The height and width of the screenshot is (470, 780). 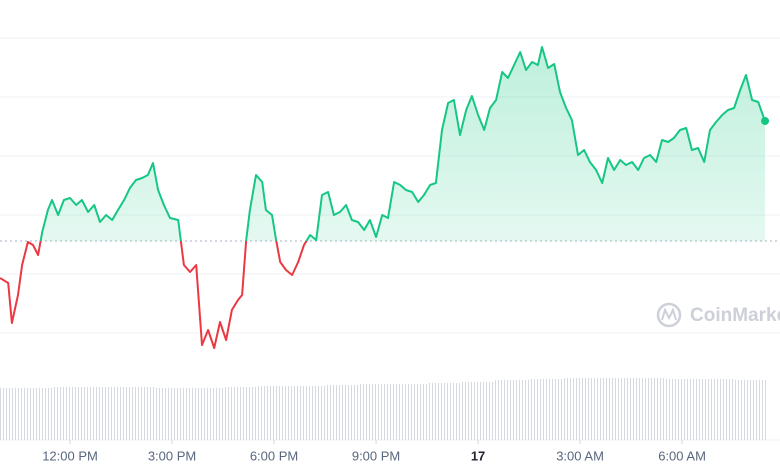 I want to click on x-tick-label: 3:00 PM, so click(x=172, y=455).